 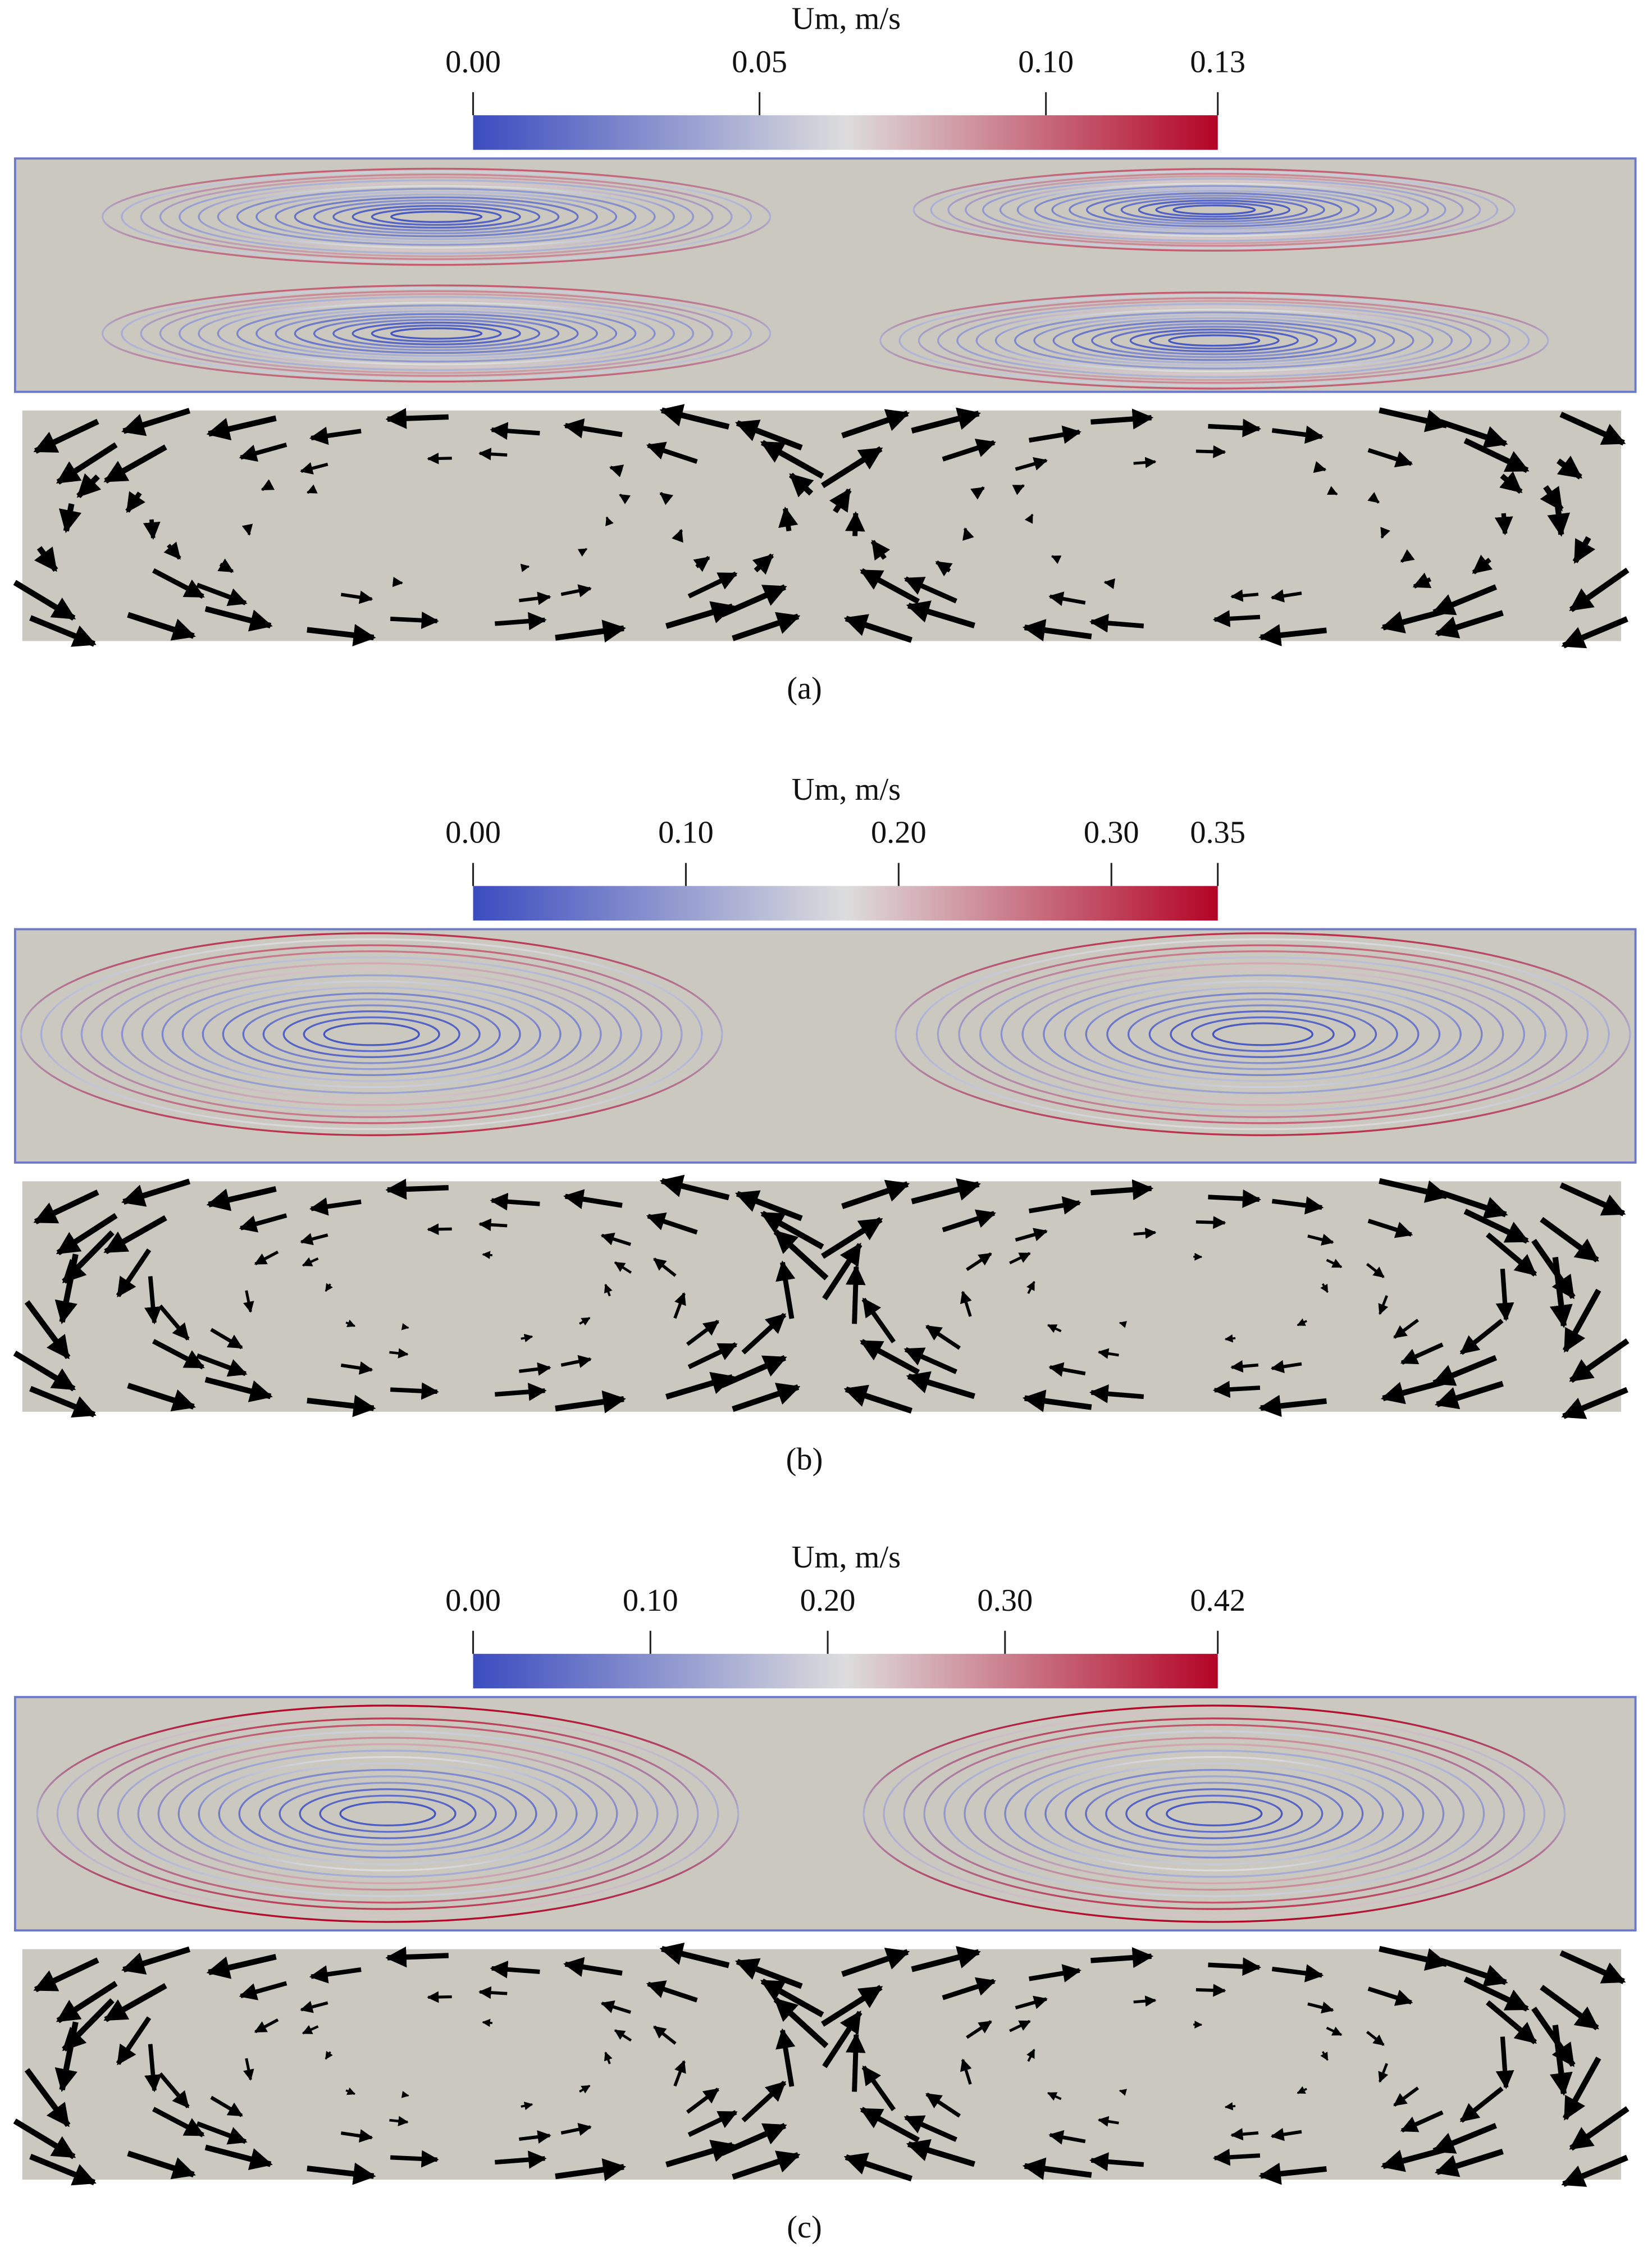 What do you see at coordinates (846, 18) in the screenshot?
I see `colorbar-title: Um, m/s` at bounding box center [846, 18].